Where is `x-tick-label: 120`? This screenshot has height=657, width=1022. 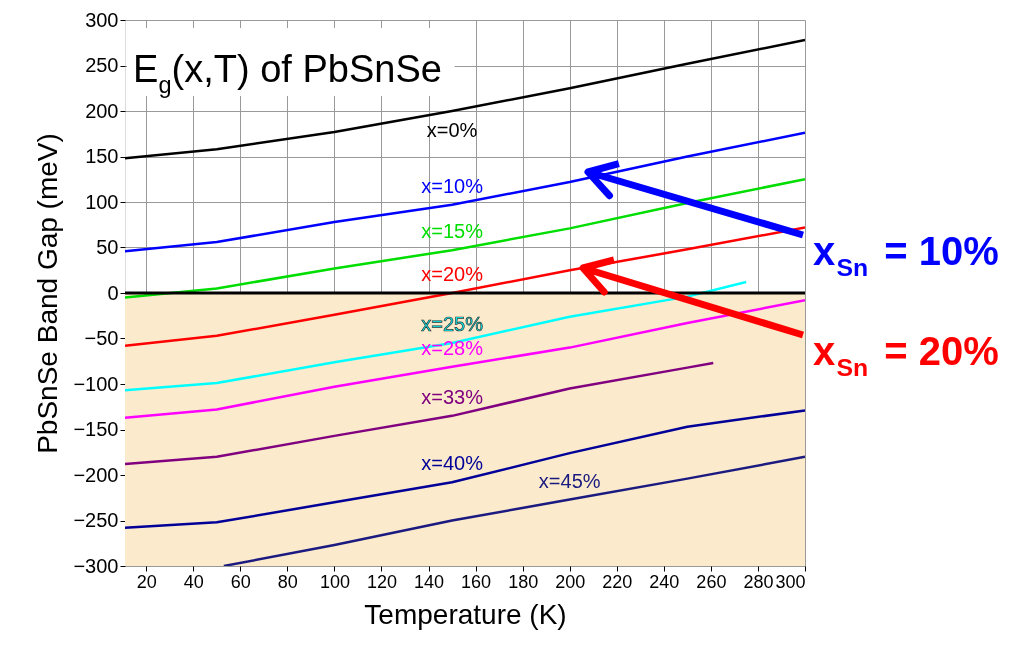
x-tick-label: 120 is located at coordinates (381, 581).